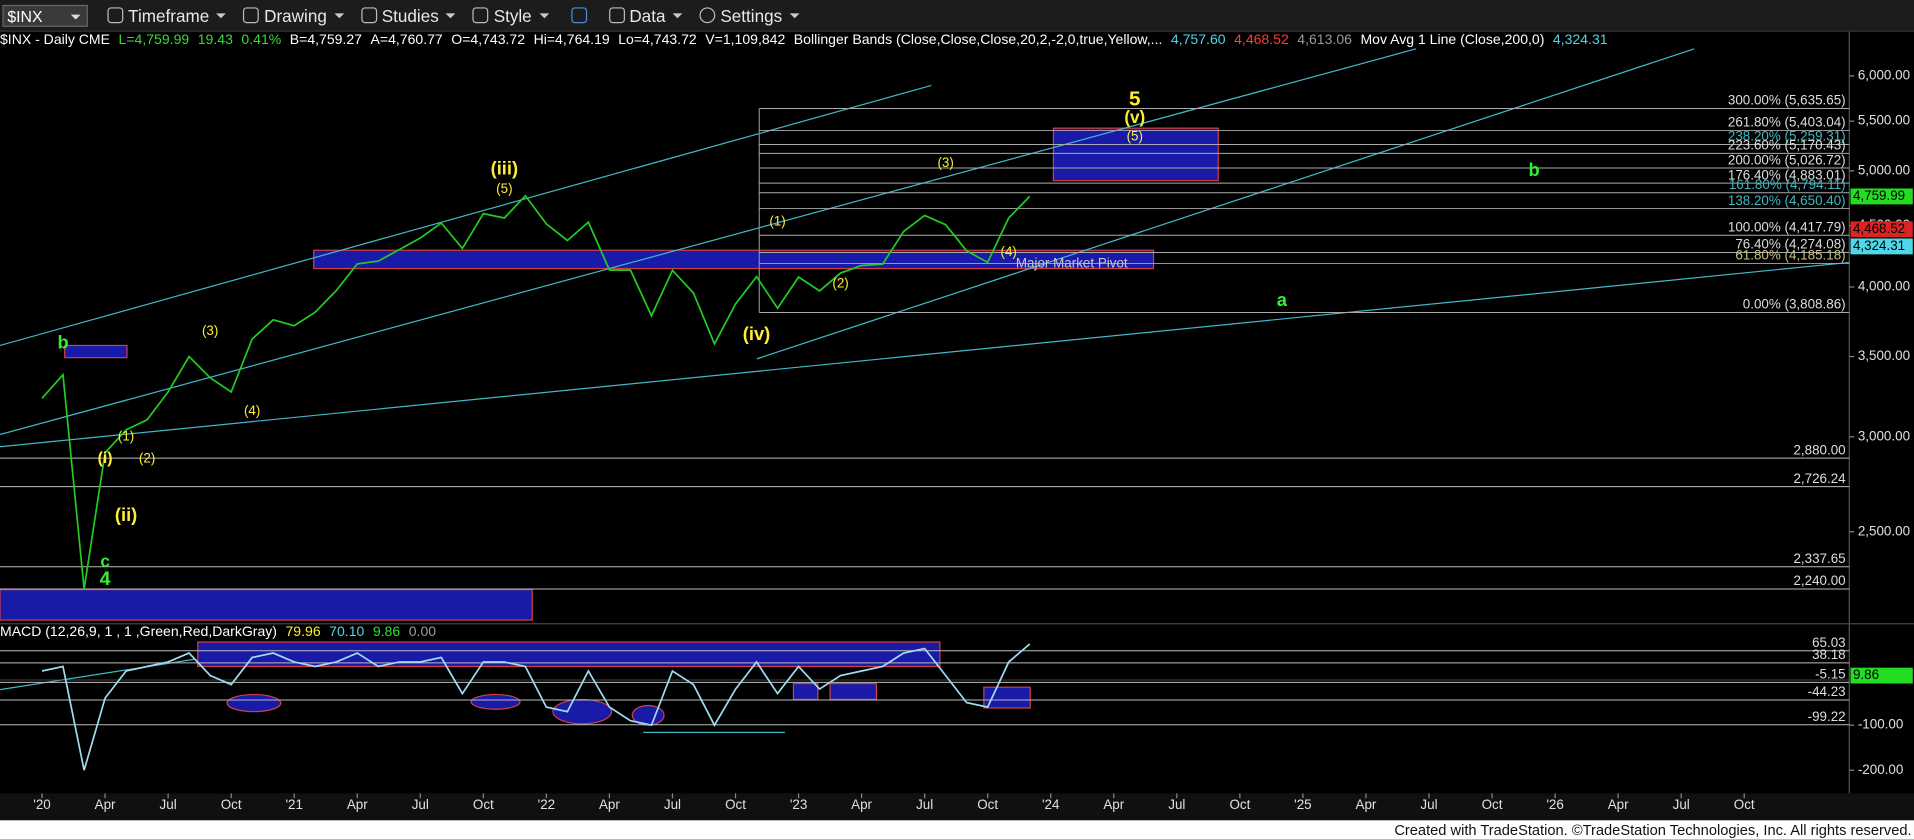 Image resolution: width=1914 pixels, height=840 pixels. What do you see at coordinates (98, 674) in the screenshot?
I see `trend-line` at bounding box center [98, 674].